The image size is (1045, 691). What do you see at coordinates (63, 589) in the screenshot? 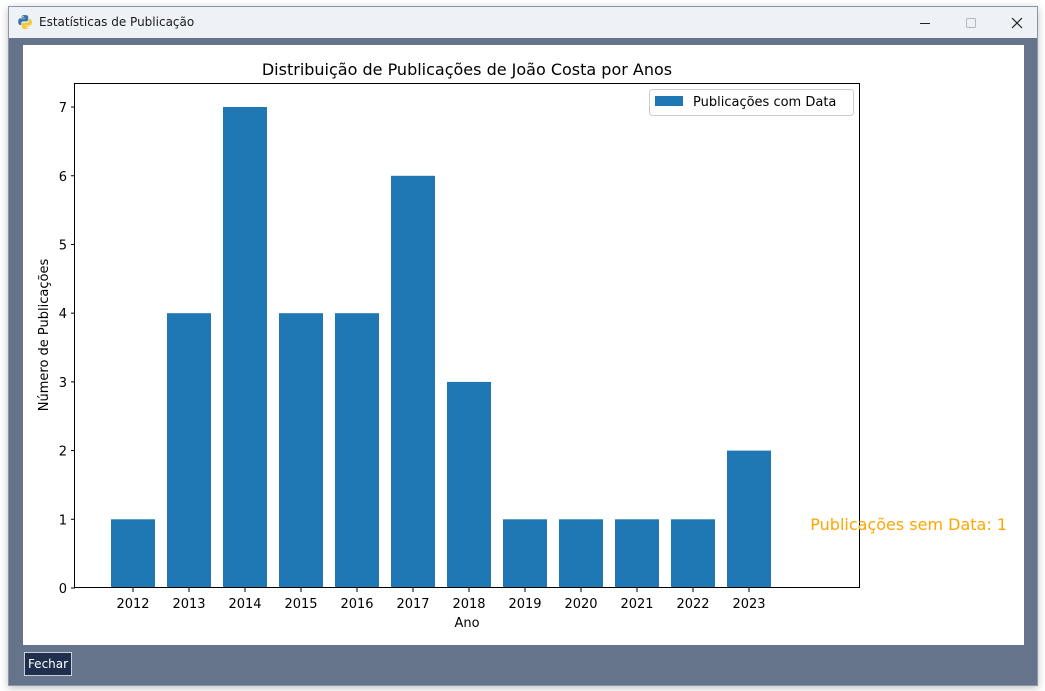
I see `y-tick-label: 0` at bounding box center [63, 589].